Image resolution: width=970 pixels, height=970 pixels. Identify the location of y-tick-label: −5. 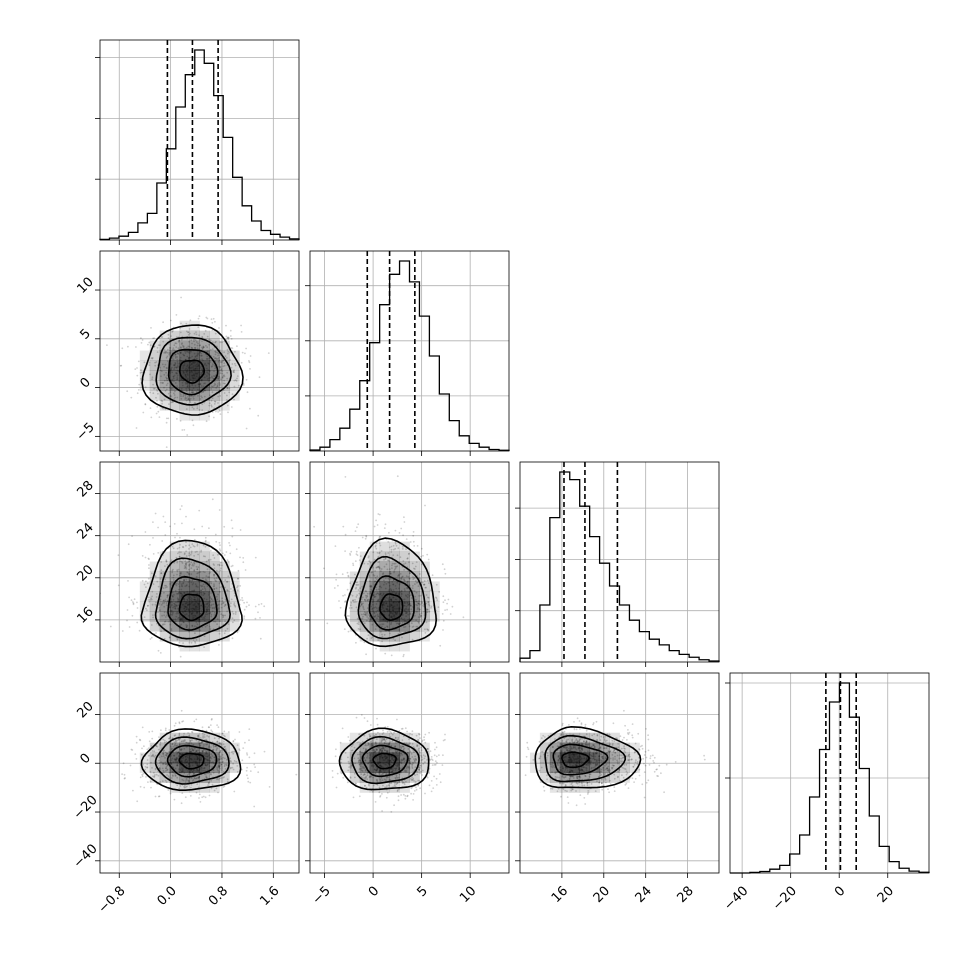
(86, 432).